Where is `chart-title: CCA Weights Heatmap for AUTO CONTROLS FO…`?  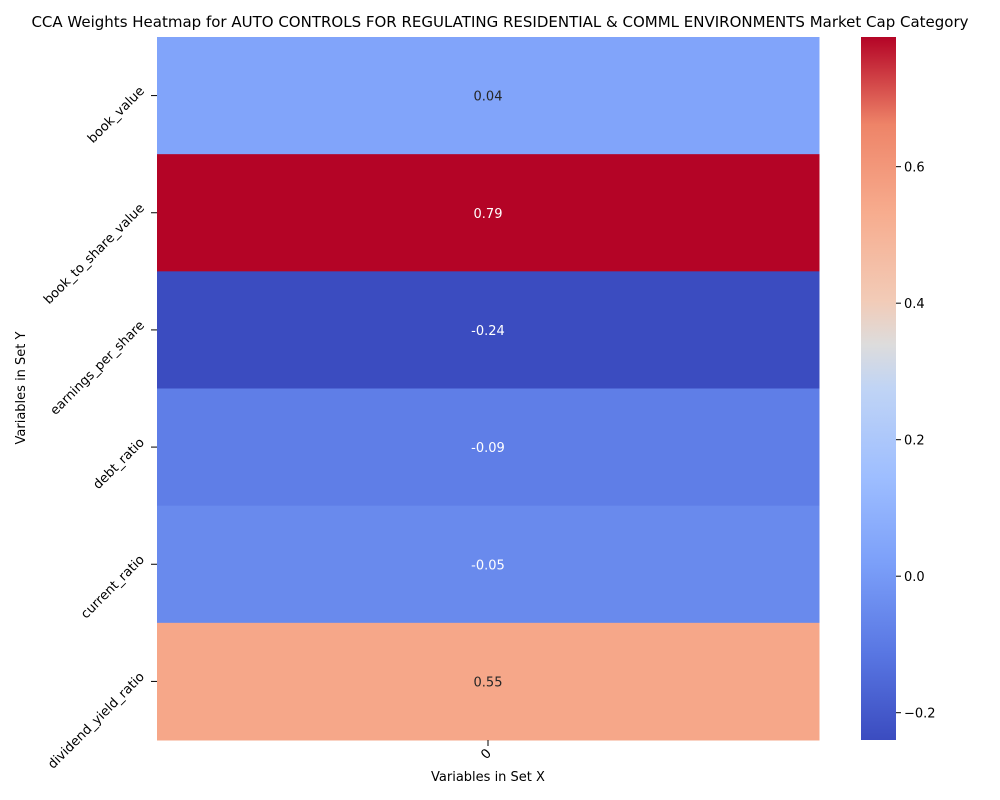
chart-title: CCA Weights Heatmap for AUTO CONTROLS FO… is located at coordinates (499, 22).